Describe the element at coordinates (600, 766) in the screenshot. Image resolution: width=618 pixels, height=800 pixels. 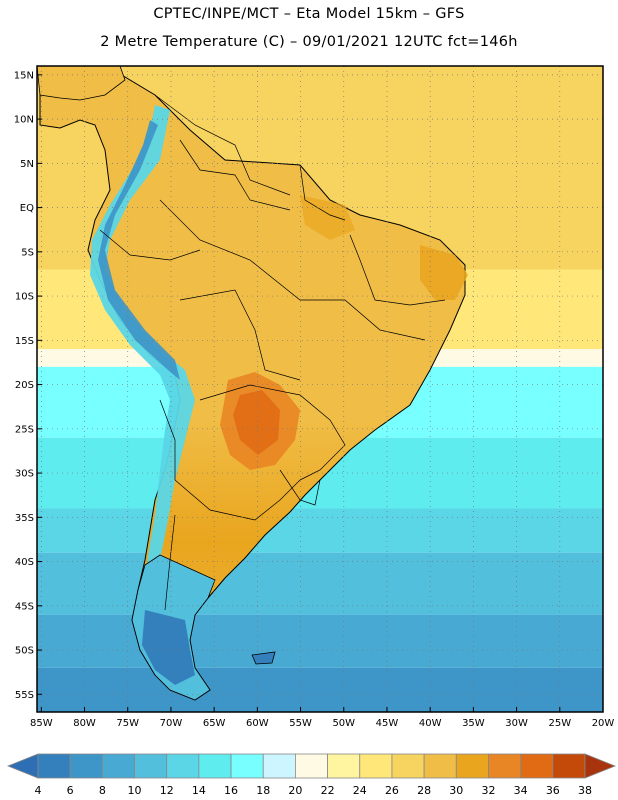
I see `colorbar-arrow-high` at that location.